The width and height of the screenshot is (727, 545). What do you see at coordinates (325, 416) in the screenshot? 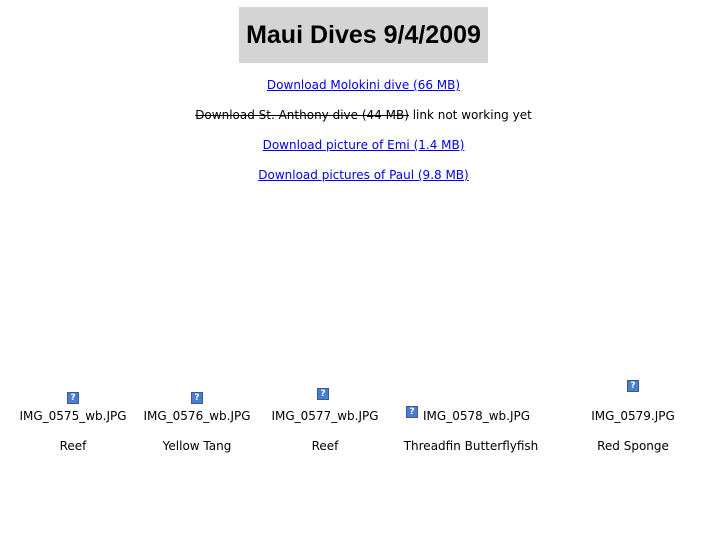
I see `gallery-filename: IMG_0577_wb.JPG` at bounding box center [325, 416].